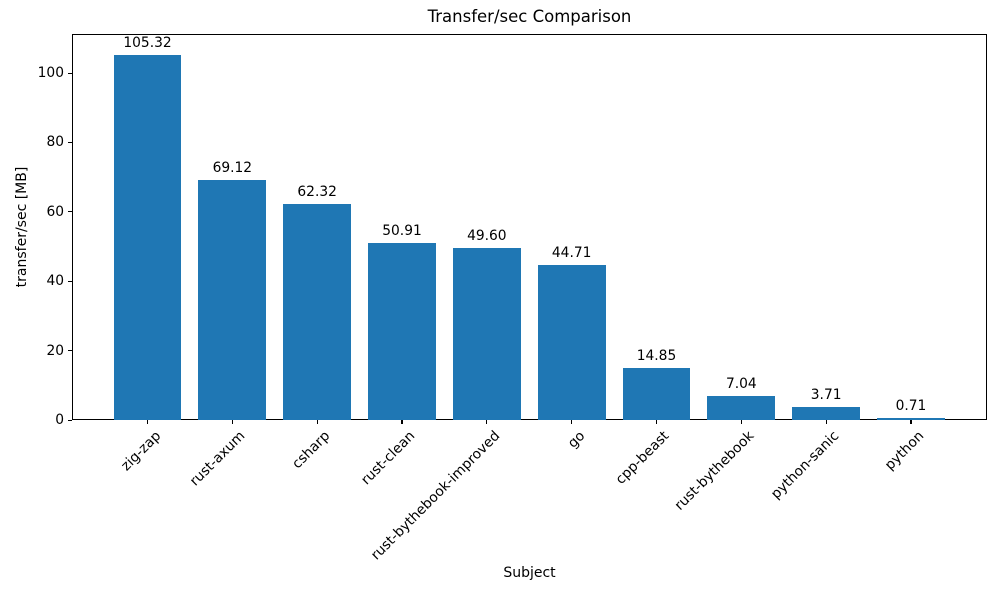 The height and width of the screenshot is (600, 1000). Describe the element at coordinates (487, 235) in the screenshot. I see `bar-value-label: 49.60` at that location.